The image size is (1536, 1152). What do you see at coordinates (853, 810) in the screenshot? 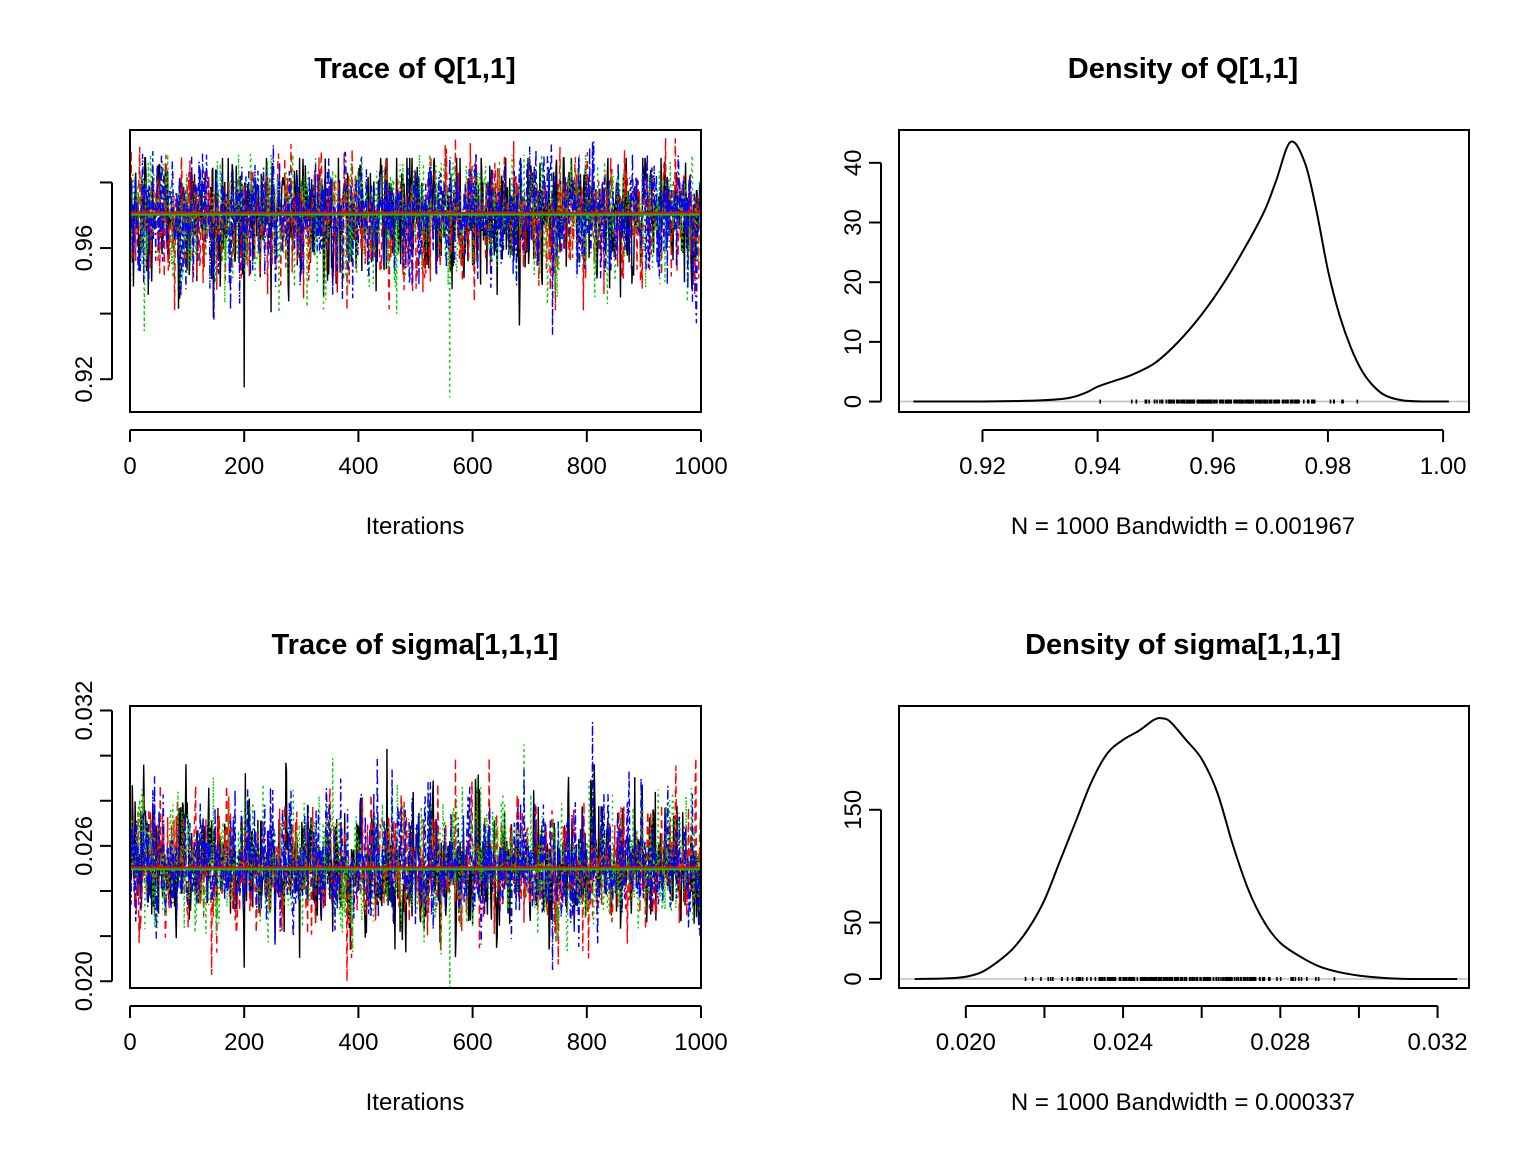
I see `y-tick-label: 150` at bounding box center [853, 810].